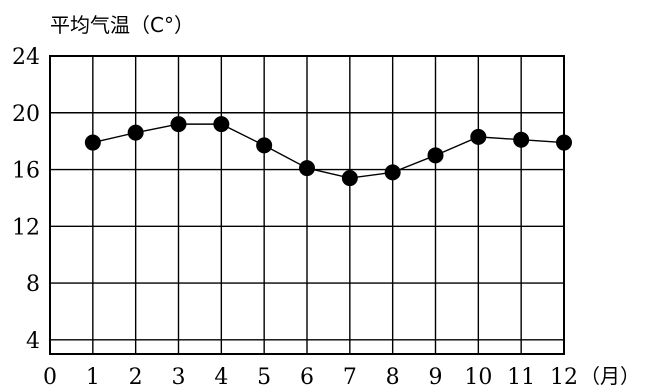  I want to click on x-tick-label: 9, so click(436, 377).